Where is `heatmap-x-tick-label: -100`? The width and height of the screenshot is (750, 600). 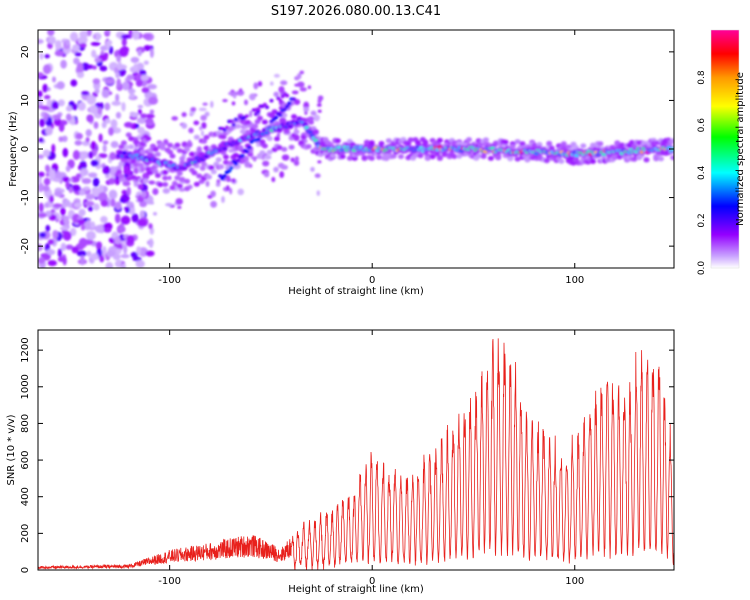
heatmap-x-tick-label: -100 is located at coordinates (169, 280).